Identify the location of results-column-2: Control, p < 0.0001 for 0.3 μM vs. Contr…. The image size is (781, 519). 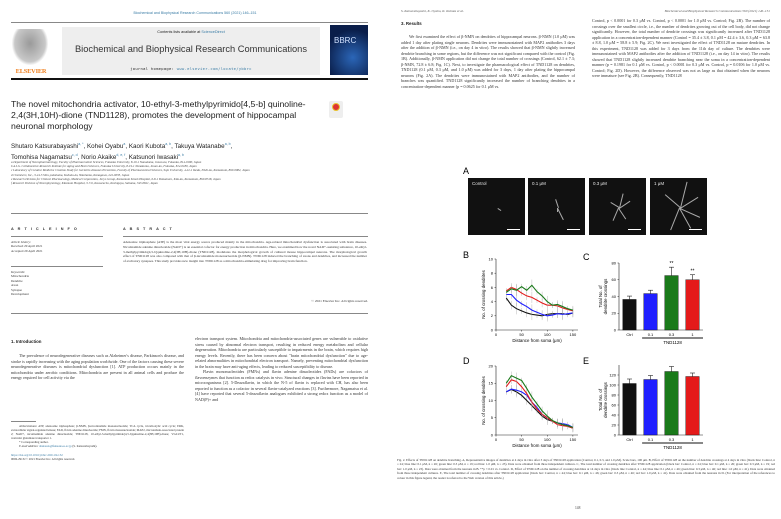
(681, 48).